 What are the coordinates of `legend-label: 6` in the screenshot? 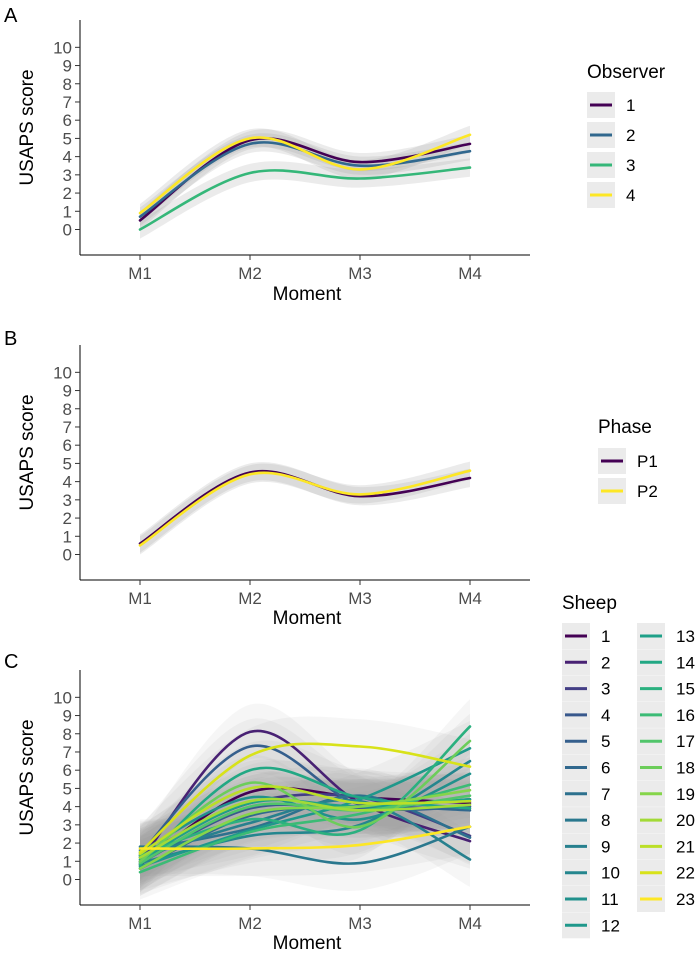 It's located at (605, 768).